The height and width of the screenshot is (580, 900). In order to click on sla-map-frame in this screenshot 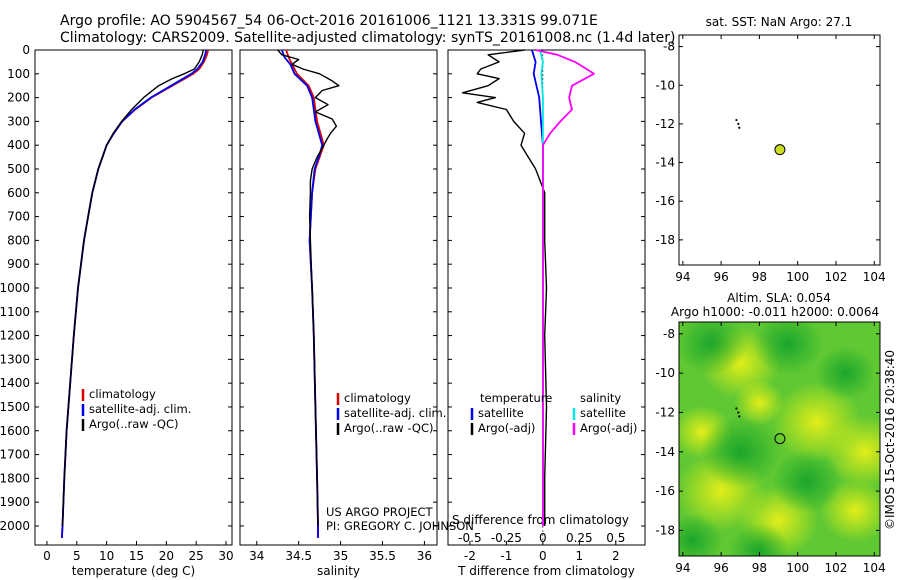, I will do `click(779, 439)`.